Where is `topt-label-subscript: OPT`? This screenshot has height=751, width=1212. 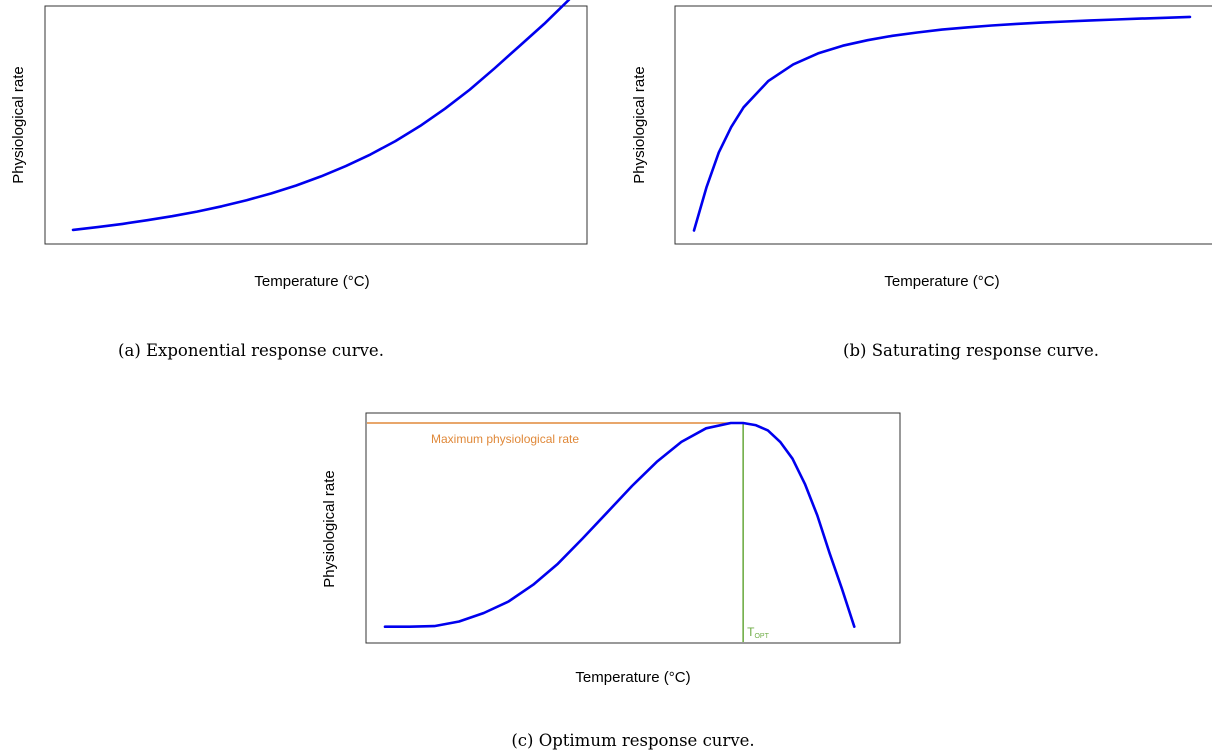
topt-label-subscript: OPT is located at coordinates (761, 636).